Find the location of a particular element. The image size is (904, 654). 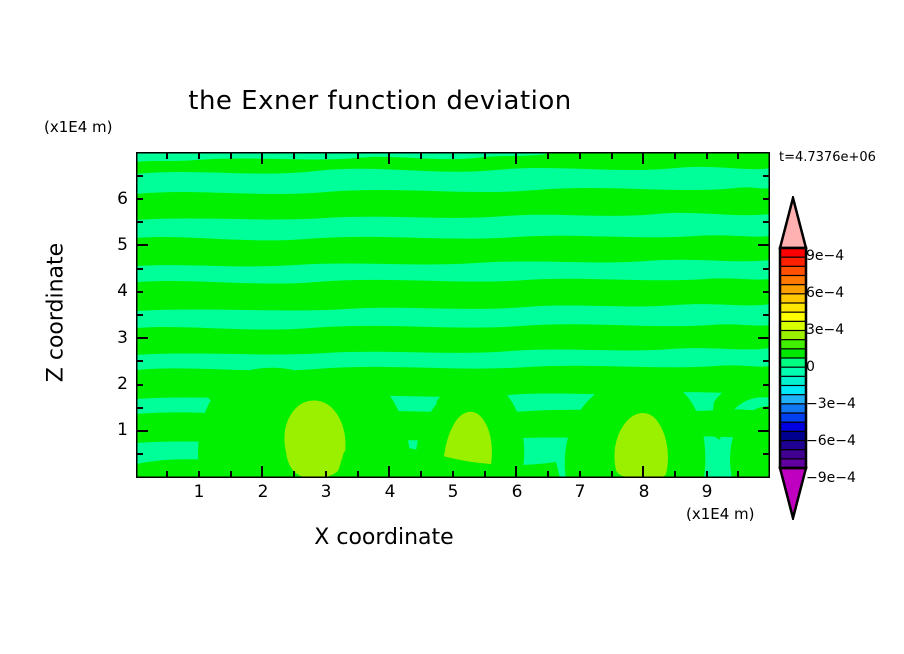

plume-structures is located at coordinates (453, 422).